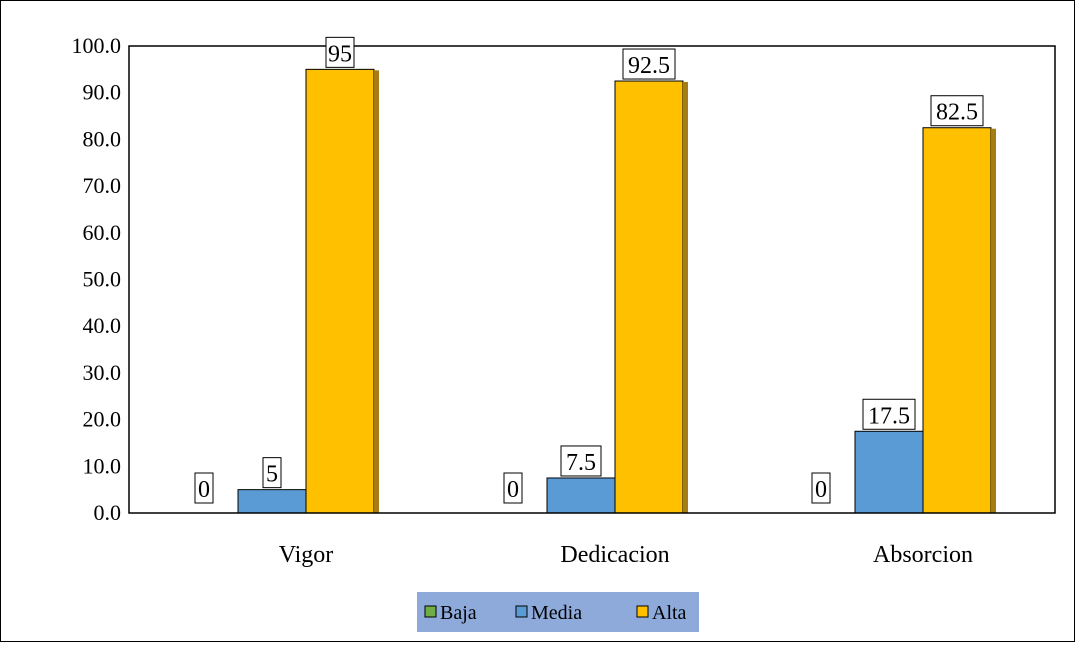 The width and height of the screenshot is (1075, 647). What do you see at coordinates (340, 291) in the screenshot?
I see `bar-alta-vigor` at bounding box center [340, 291].